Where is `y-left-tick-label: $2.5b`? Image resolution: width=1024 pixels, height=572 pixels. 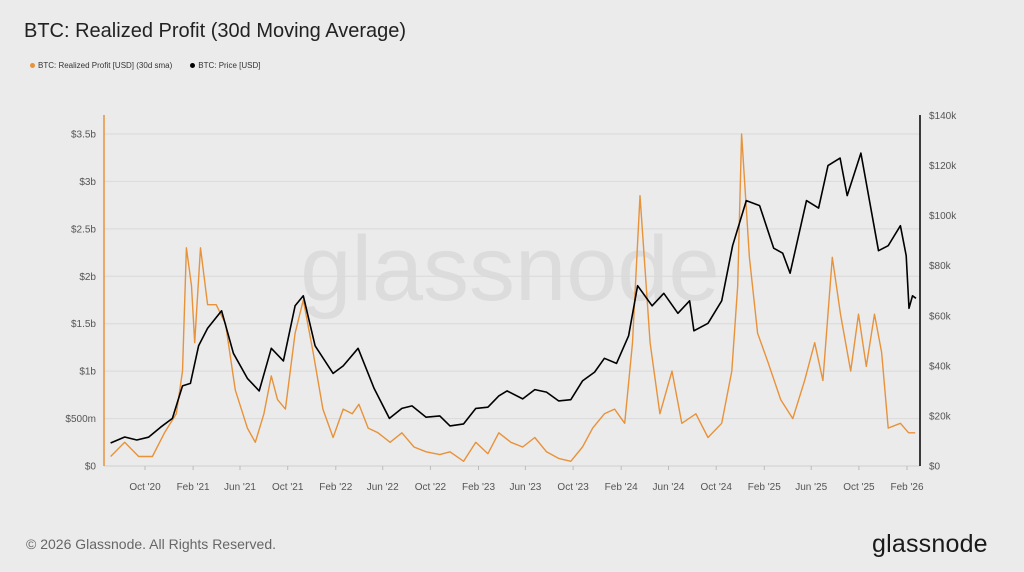
y-left-tick-label: $2.5b is located at coordinates (83, 229).